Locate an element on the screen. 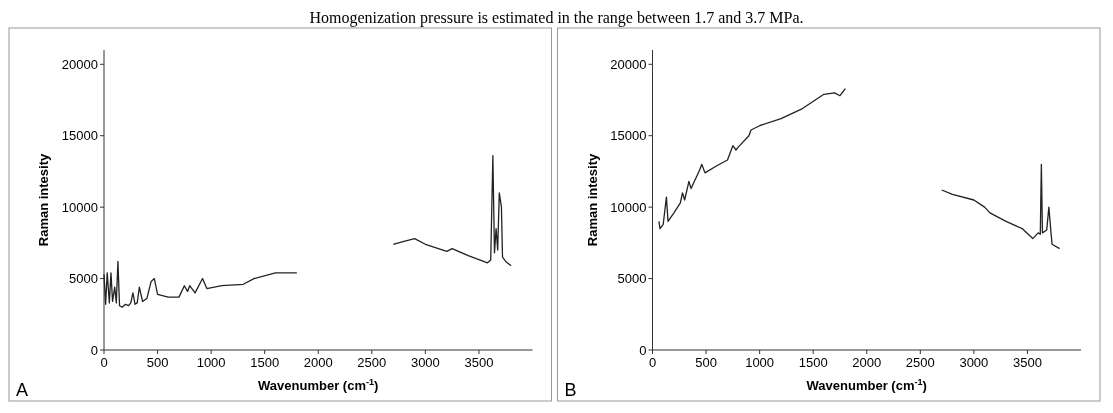  chart-title: Homogenization pressure is estimated in the range between 1.7 and 3.7 MPa. is located at coordinates (556, 18).